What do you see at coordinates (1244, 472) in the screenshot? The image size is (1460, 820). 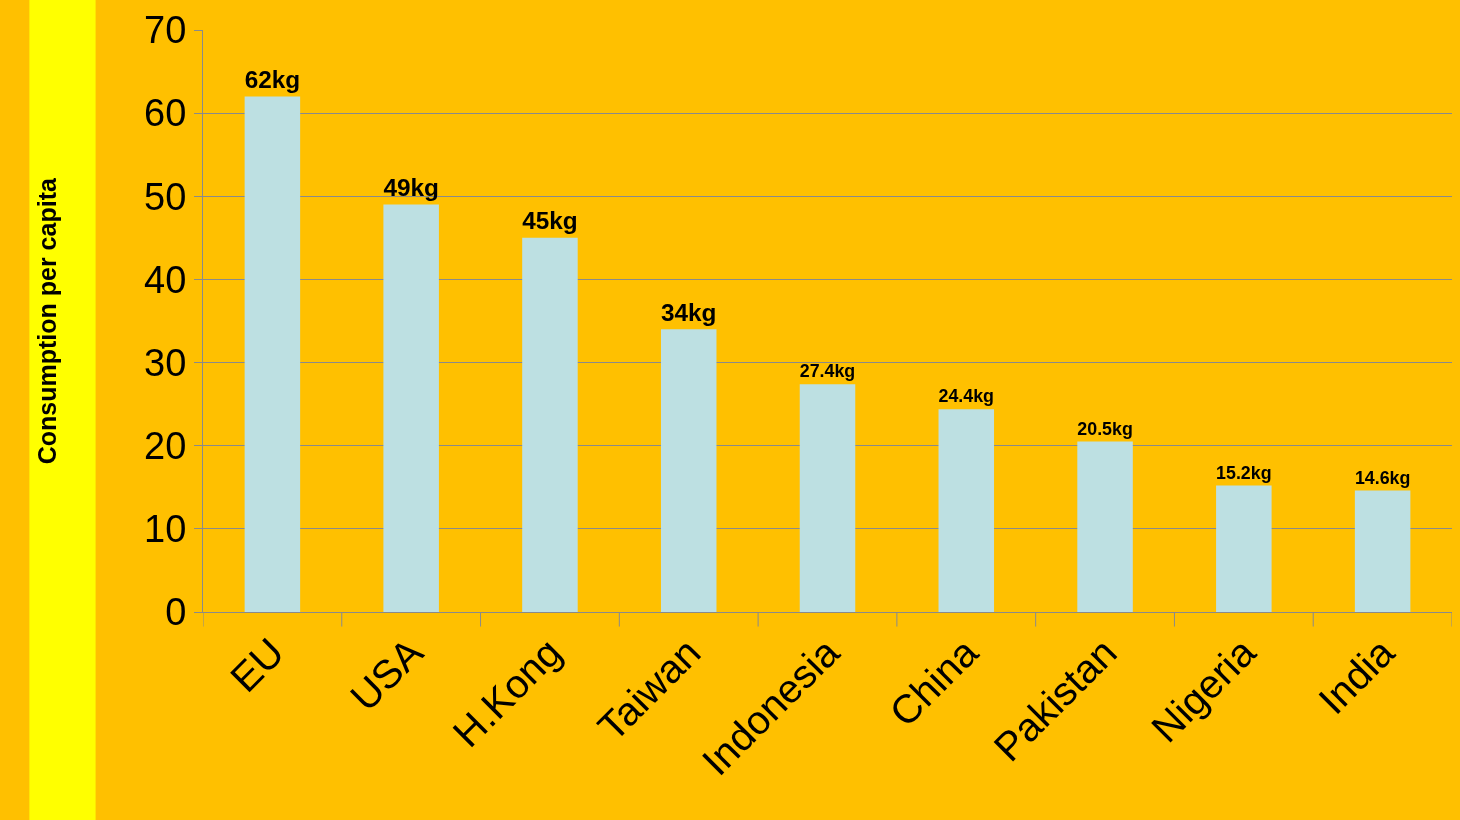 I see `data-label: 15.2kg` at bounding box center [1244, 472].